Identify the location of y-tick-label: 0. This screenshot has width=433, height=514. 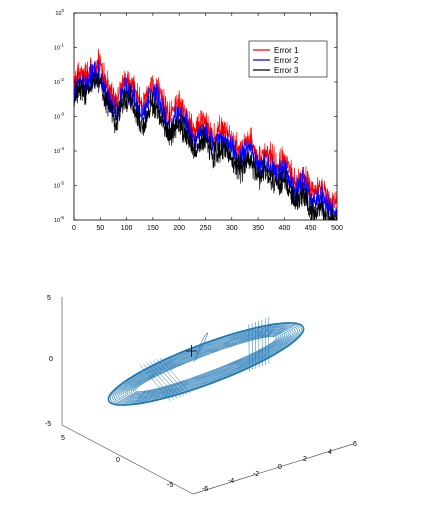
(118, 460).